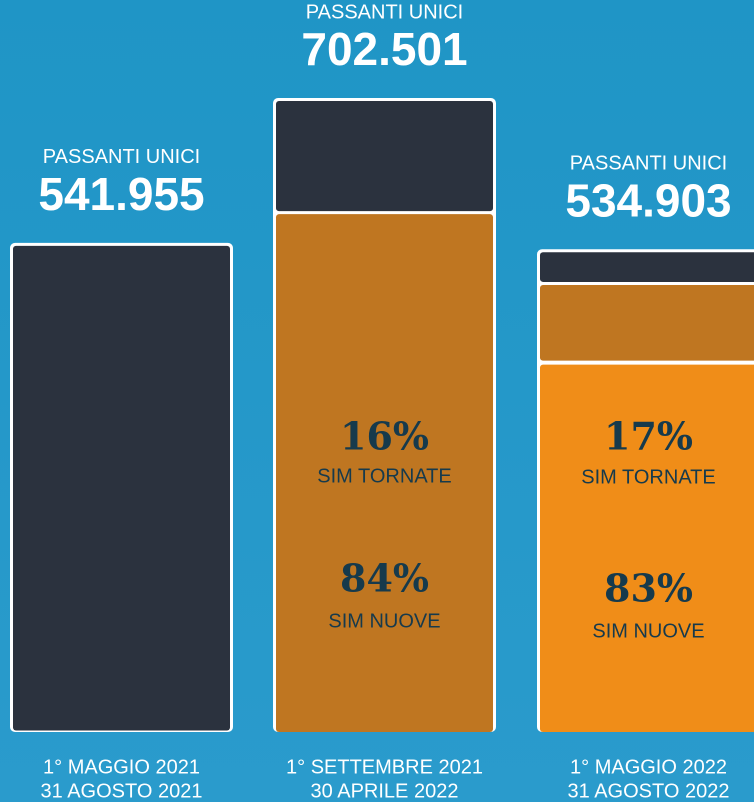 The image size is (754, 802). What do you see at coordinates (648, 588) in the screenshot?
I see `new-share: 83%` at bounding box center [648, 588].